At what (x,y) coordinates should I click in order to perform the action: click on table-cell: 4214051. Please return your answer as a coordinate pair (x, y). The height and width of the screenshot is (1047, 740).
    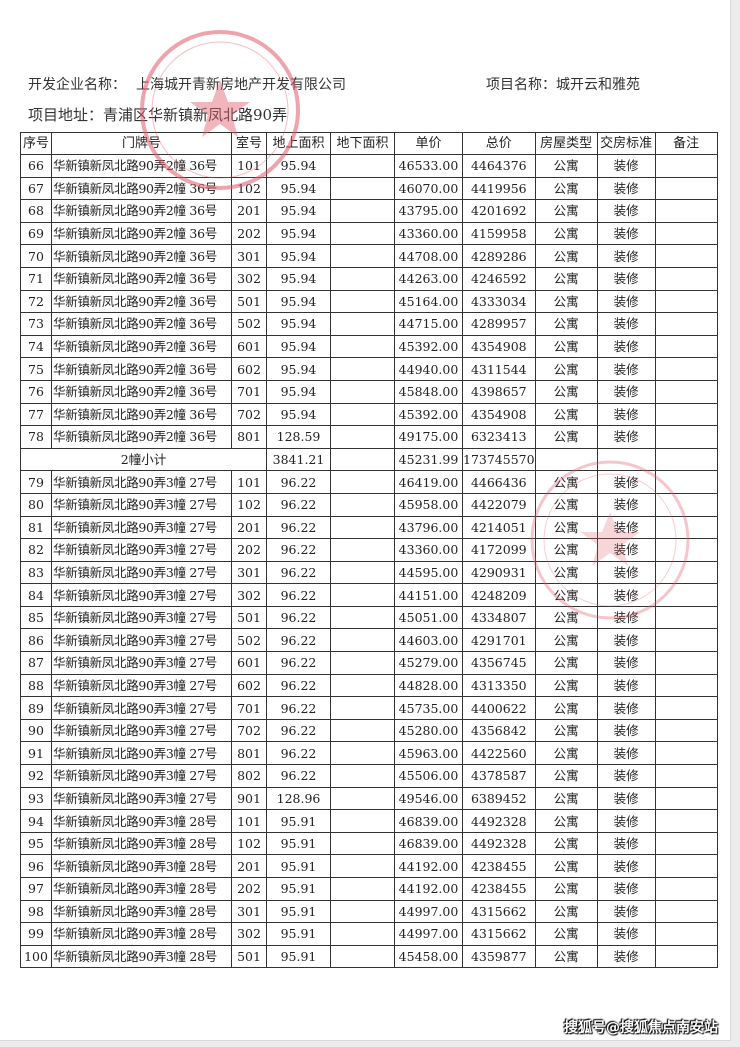
    Looking at the image, I should click on (499, 527).